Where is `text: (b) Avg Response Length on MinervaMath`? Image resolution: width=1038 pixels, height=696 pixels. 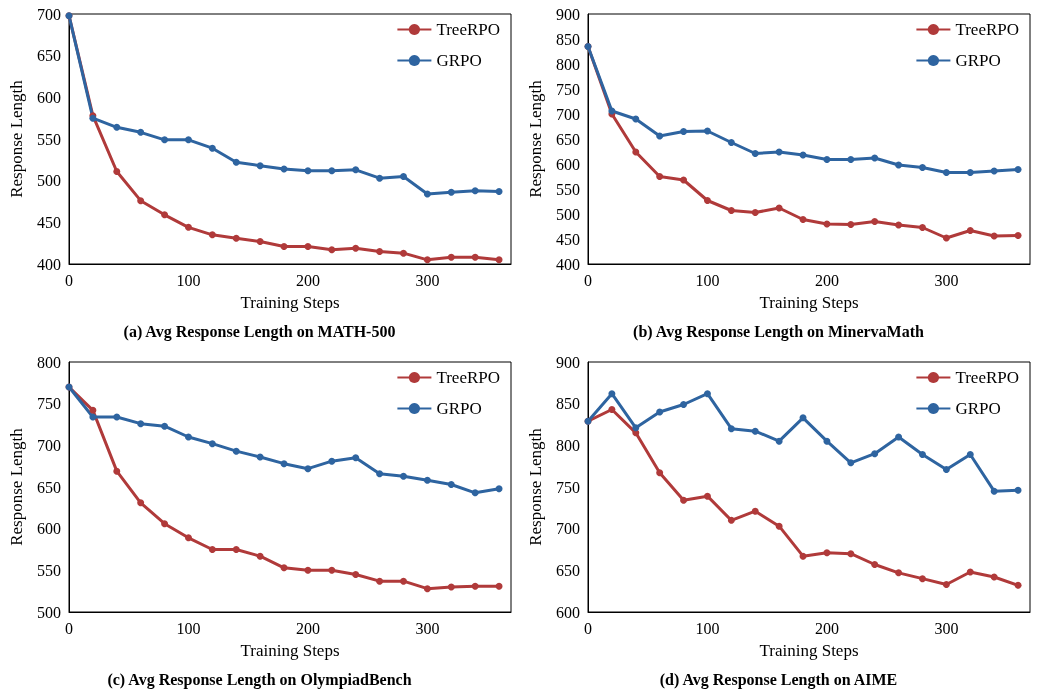 text: (b) Avg Response Length on MinervaMath is located at coordinates (779, 331).